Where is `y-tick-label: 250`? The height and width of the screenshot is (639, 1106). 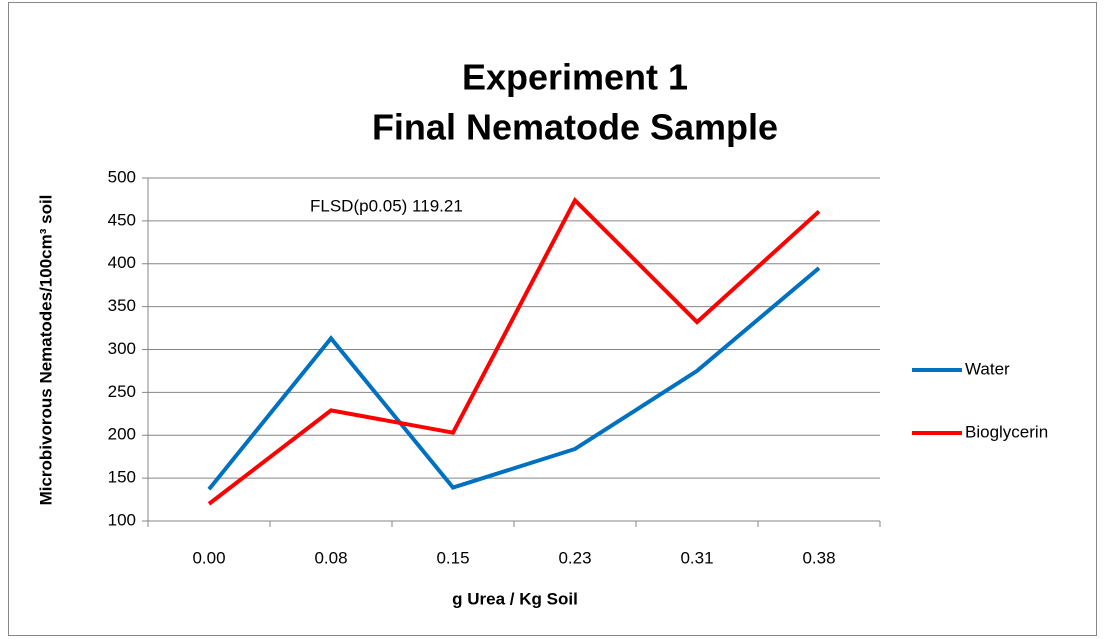
y-tick-label: 250 is located at coordinates (122, 391).